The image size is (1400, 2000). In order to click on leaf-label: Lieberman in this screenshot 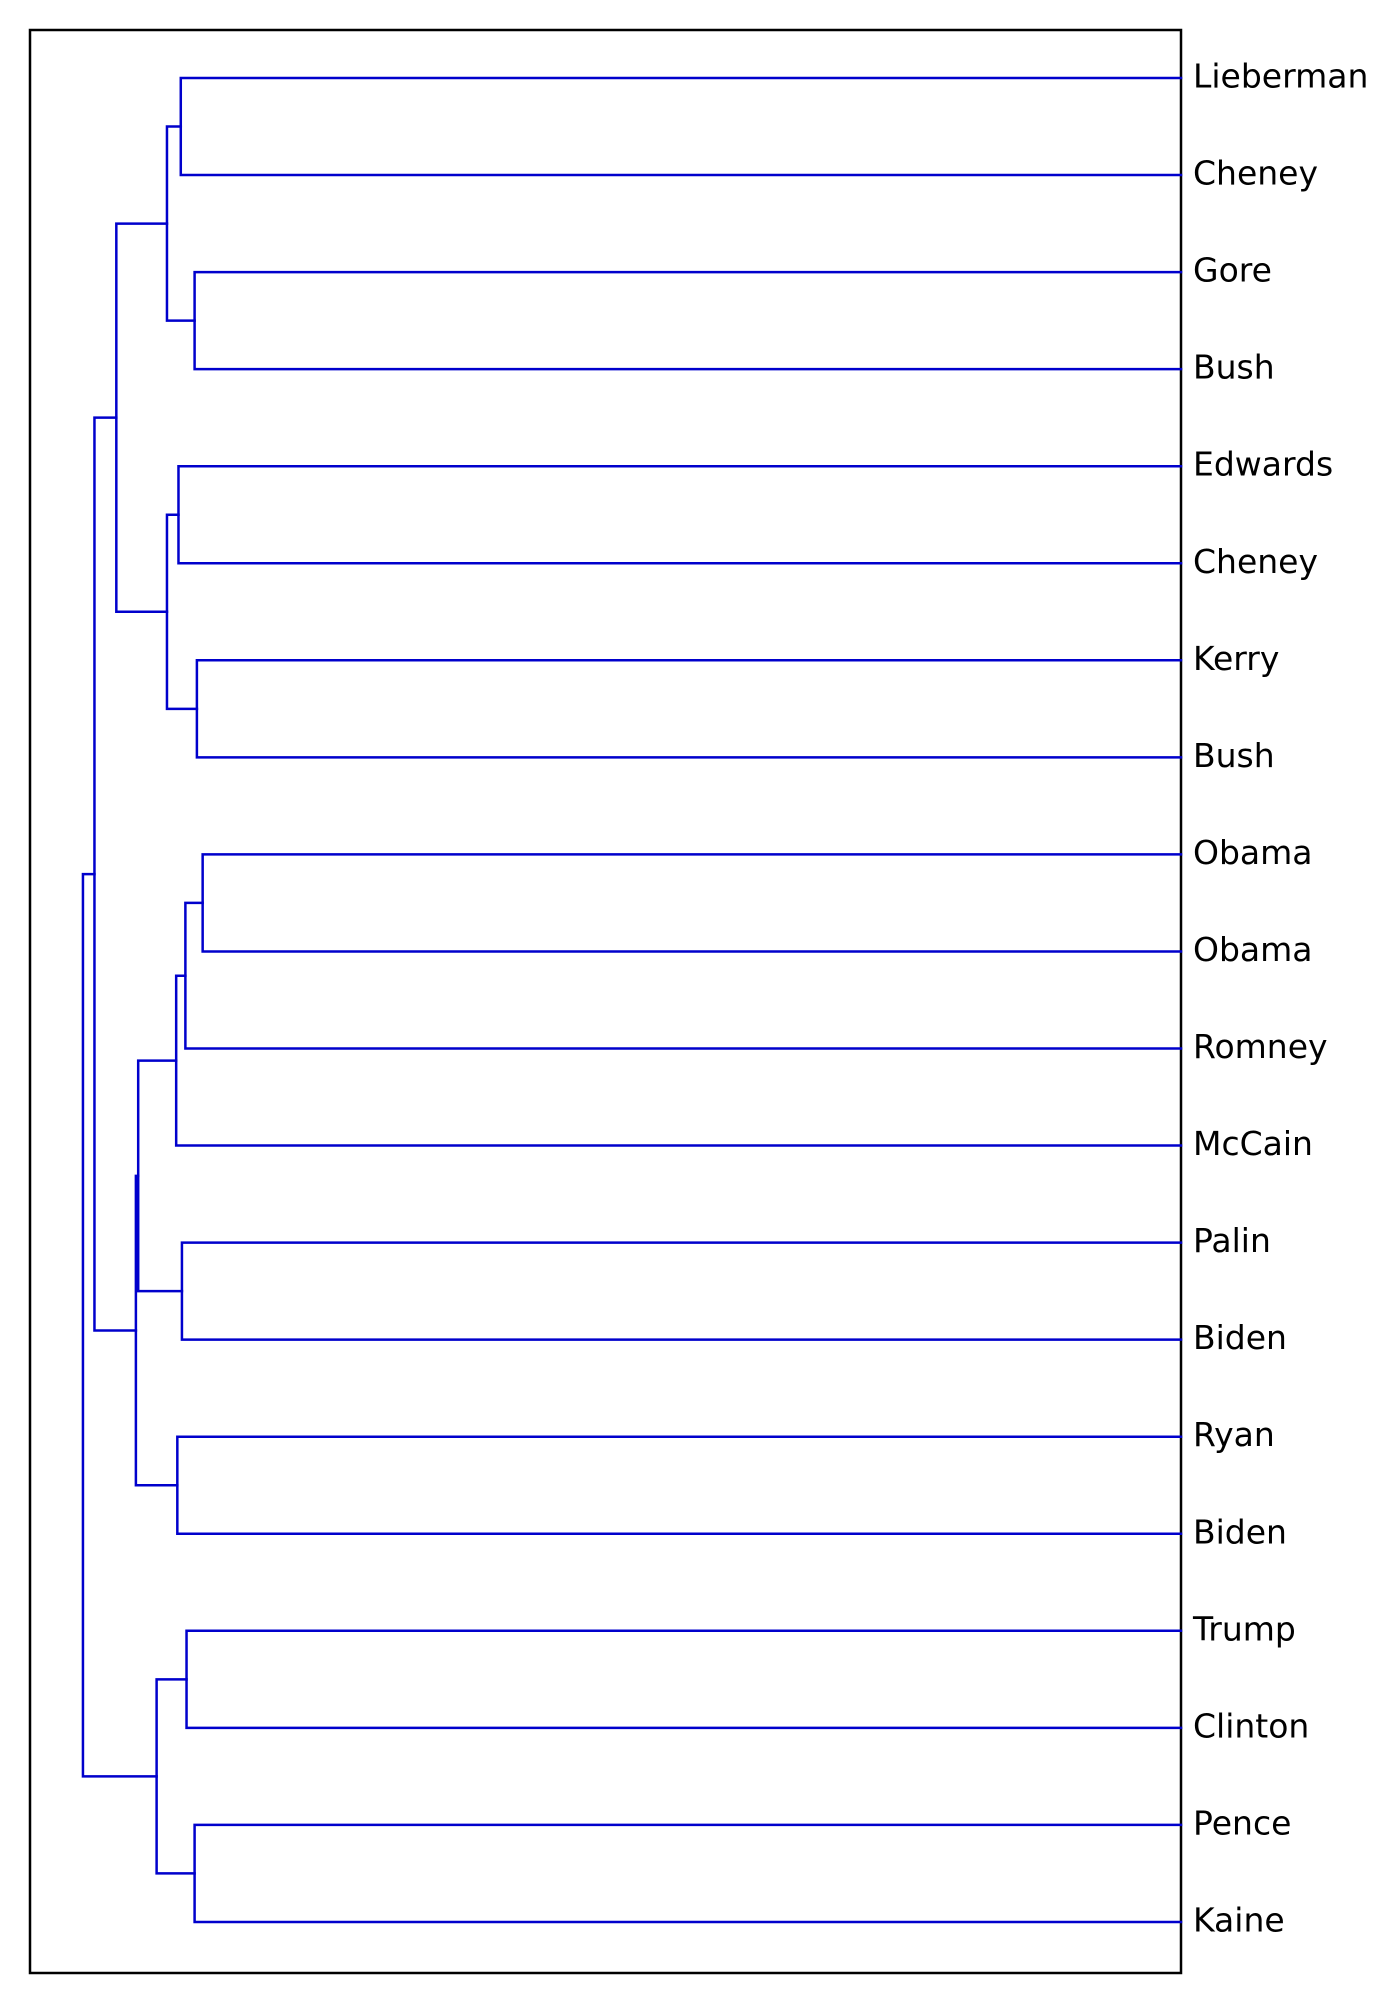, I will do `click(1280, 76)`.